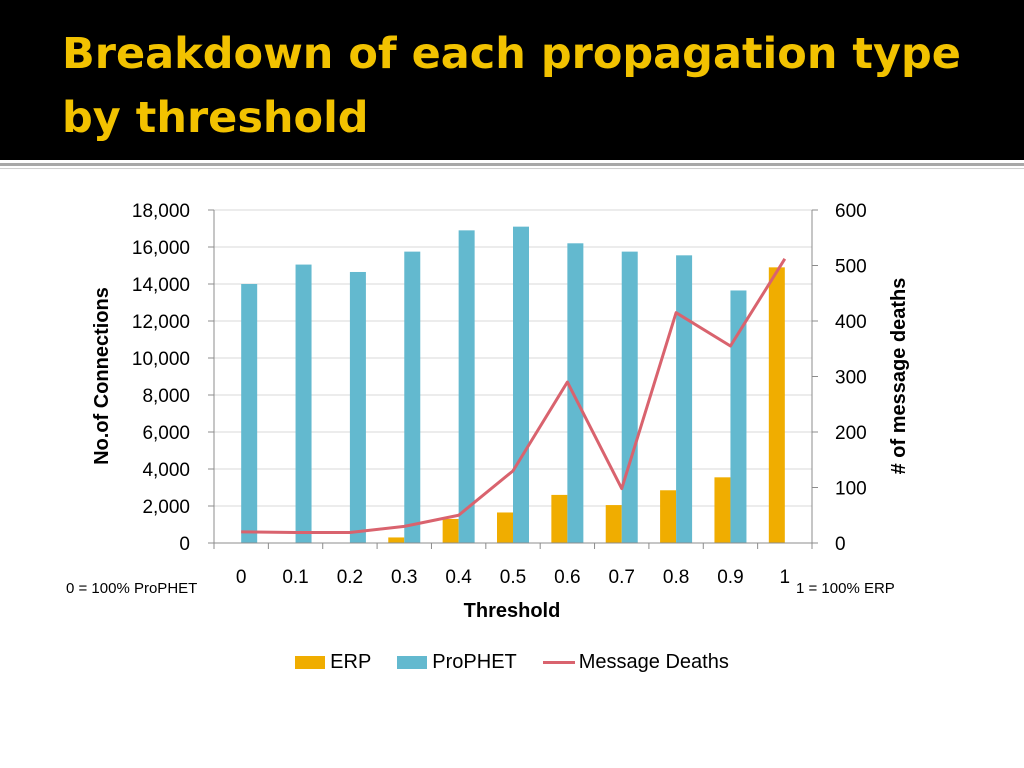 The width and height of the screenshot is (1024, 768). I want to click on y-tick-label: 6,000, so click(166, 433).